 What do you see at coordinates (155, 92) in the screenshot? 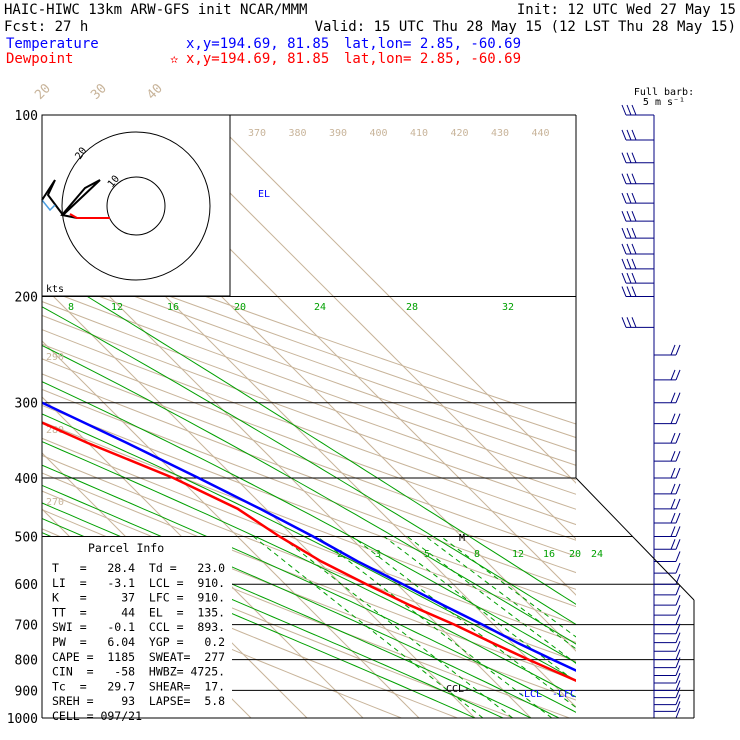
I see `isotherm-label: 40` at bounding box center [155, 92].